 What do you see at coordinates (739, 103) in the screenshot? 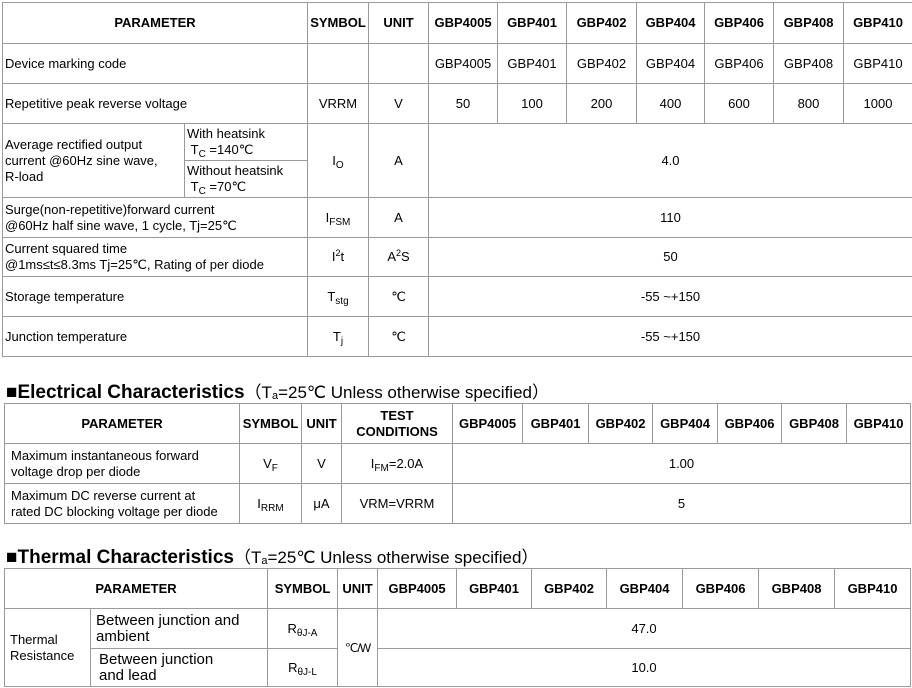
I see `table-cell: 600` at bounding box center [739, 103].